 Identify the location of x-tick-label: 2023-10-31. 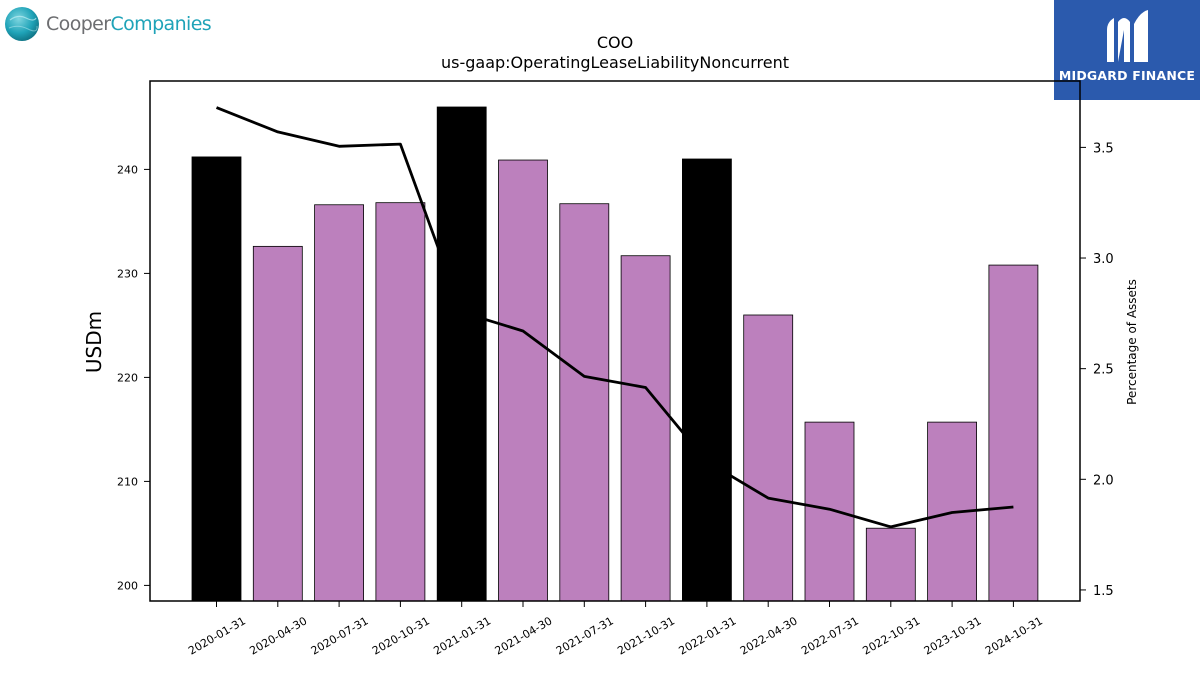
(953, 635).